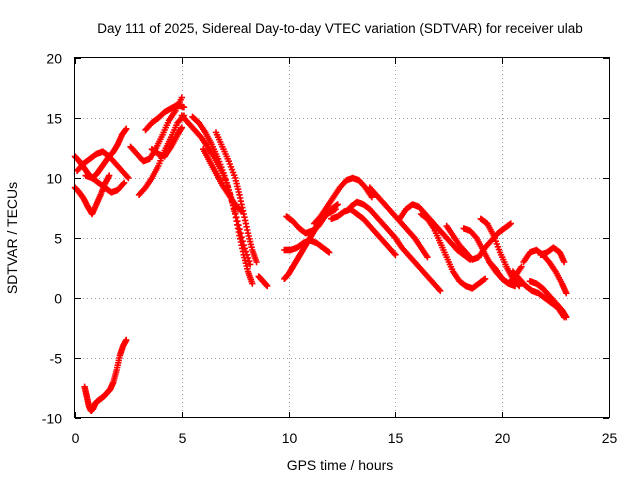 The width and height of the screenshot is (640, 480). I want to click on series-s20, so click(395, 246).